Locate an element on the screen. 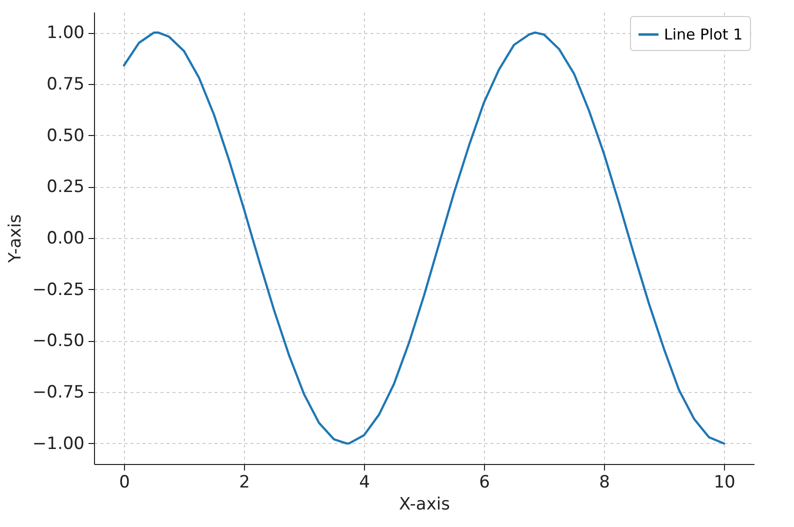 The image size is (794, 527). x-tick-label: 4 is located at coordinates (364, 482).